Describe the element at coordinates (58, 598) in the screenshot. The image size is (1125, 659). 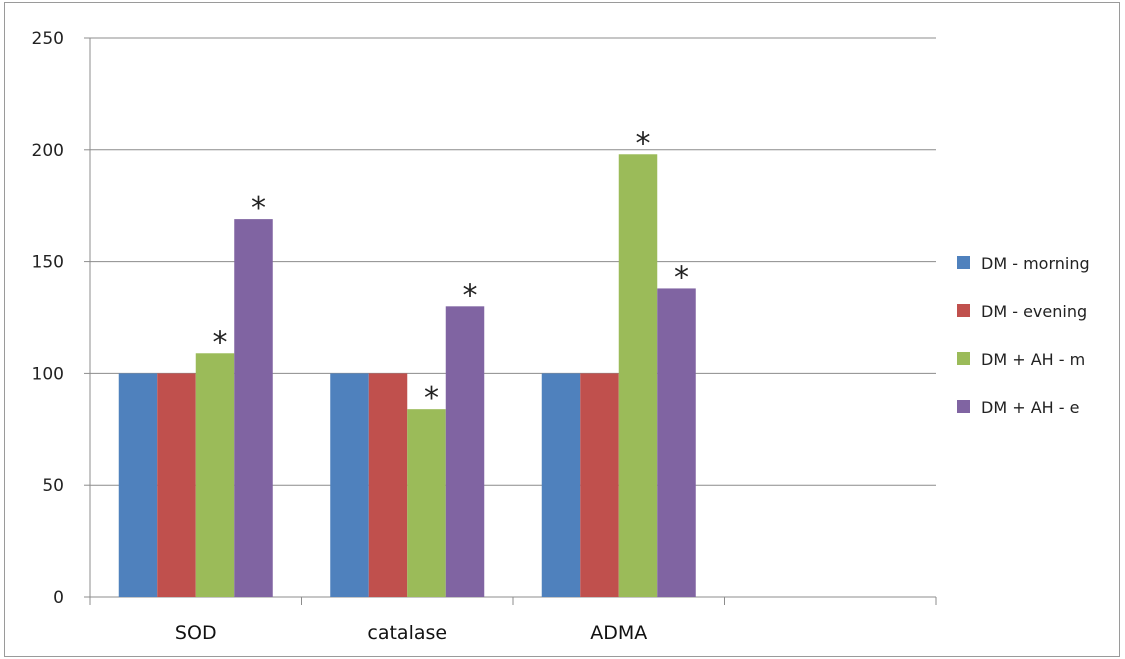
I see `y-tick-label: 0` at that location.